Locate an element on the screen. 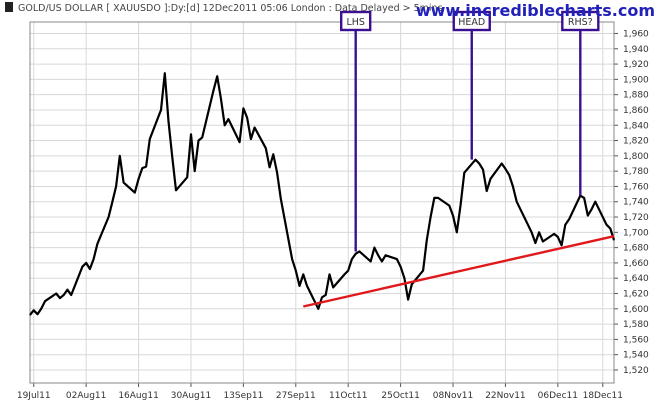 The width and height of the screenshot is (660, 405). x-tick-label: 27Sep11 is located at coordinates (296, 396).